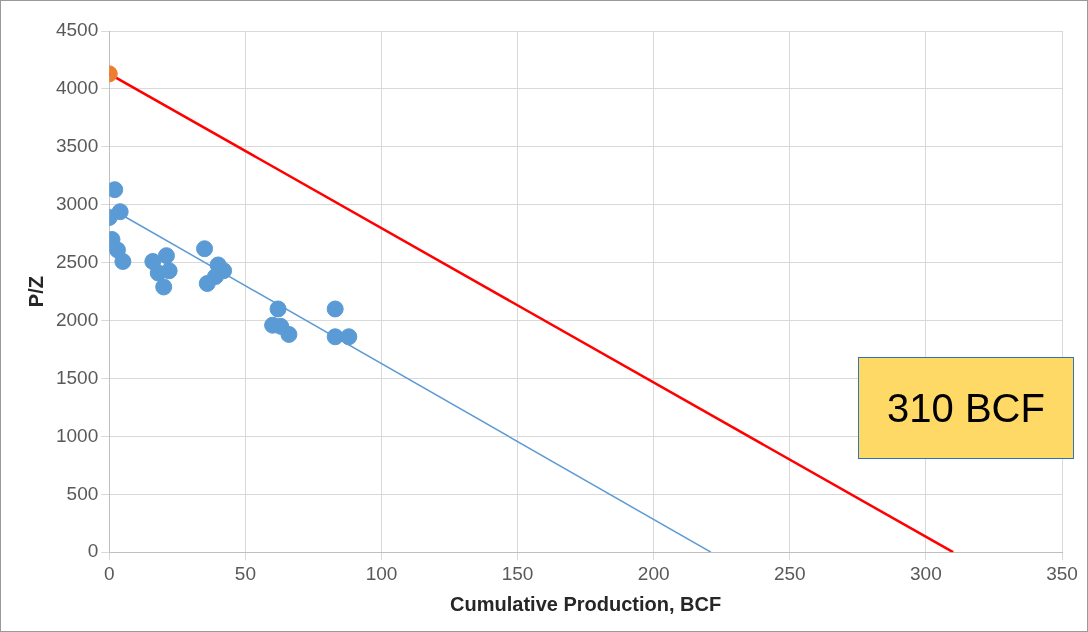 The width and height of the screenshot is (1088, 632). What do you see at coordinates (77, 319) in the screenshot?
I see `y-tick-label: 2000` at bounding box center [77, 319].